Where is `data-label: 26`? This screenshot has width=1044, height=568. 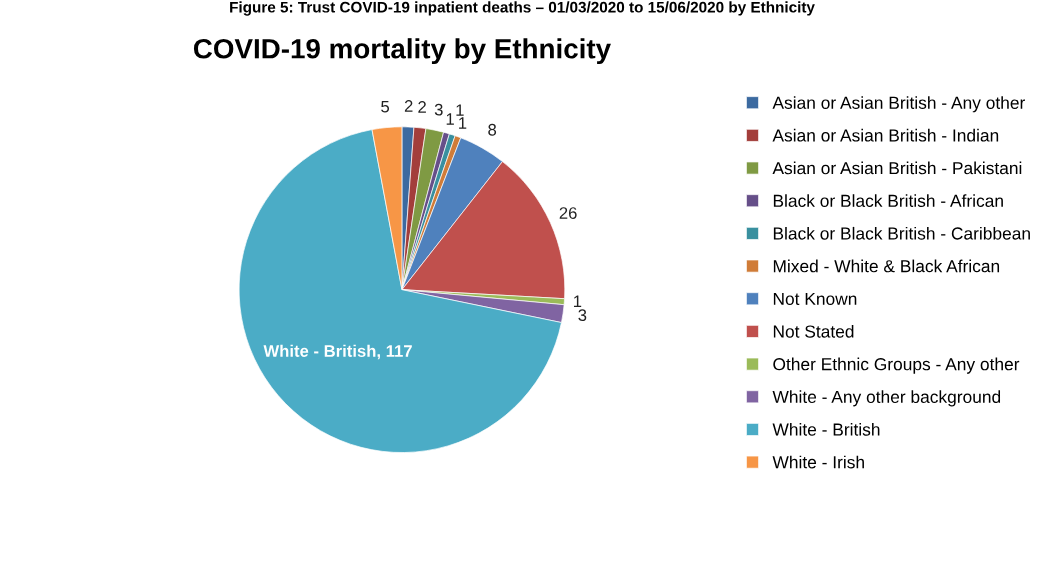 data-label: 26 is located at coordinates (568, 213).